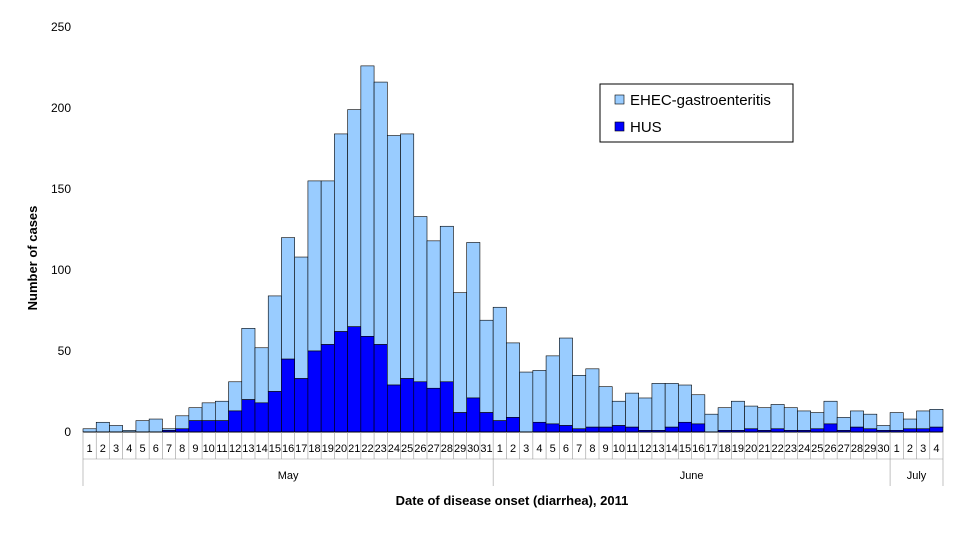 This screenshot has width=960, height=535. I want to click on x-tick-label: 19, so click(738, 449).